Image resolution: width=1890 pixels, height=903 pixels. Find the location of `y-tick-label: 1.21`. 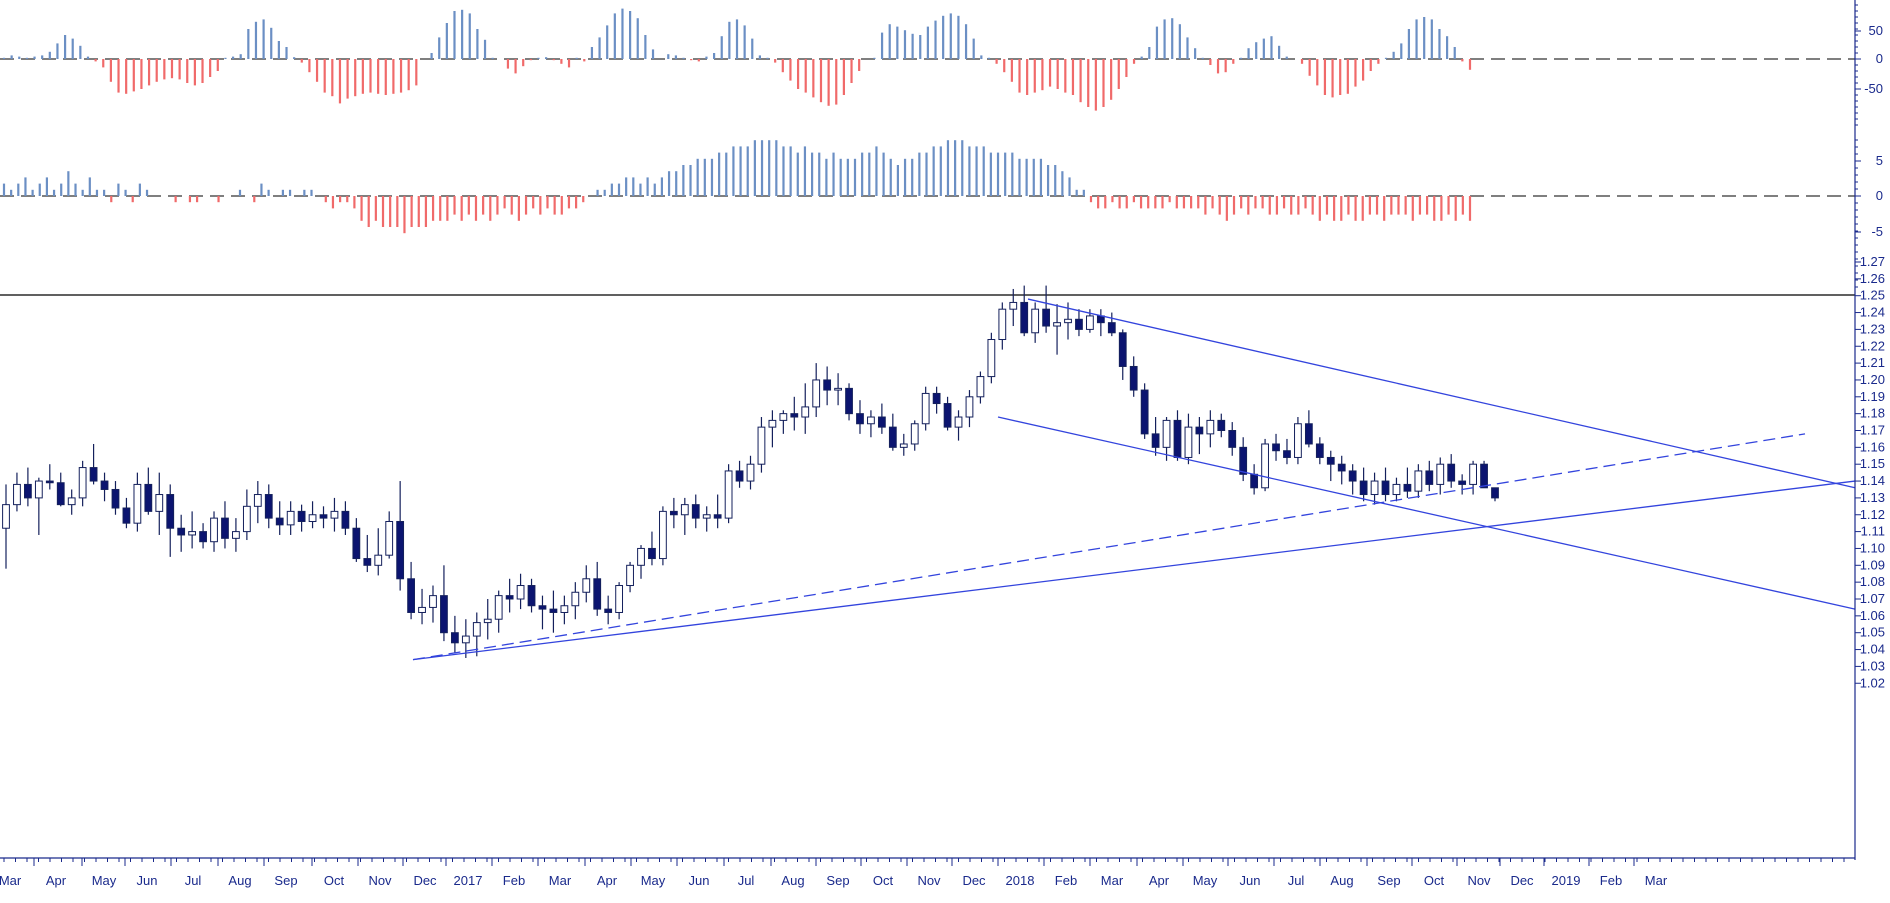

y-tick-label: 1.21 is located at coordinates (1872, 362).